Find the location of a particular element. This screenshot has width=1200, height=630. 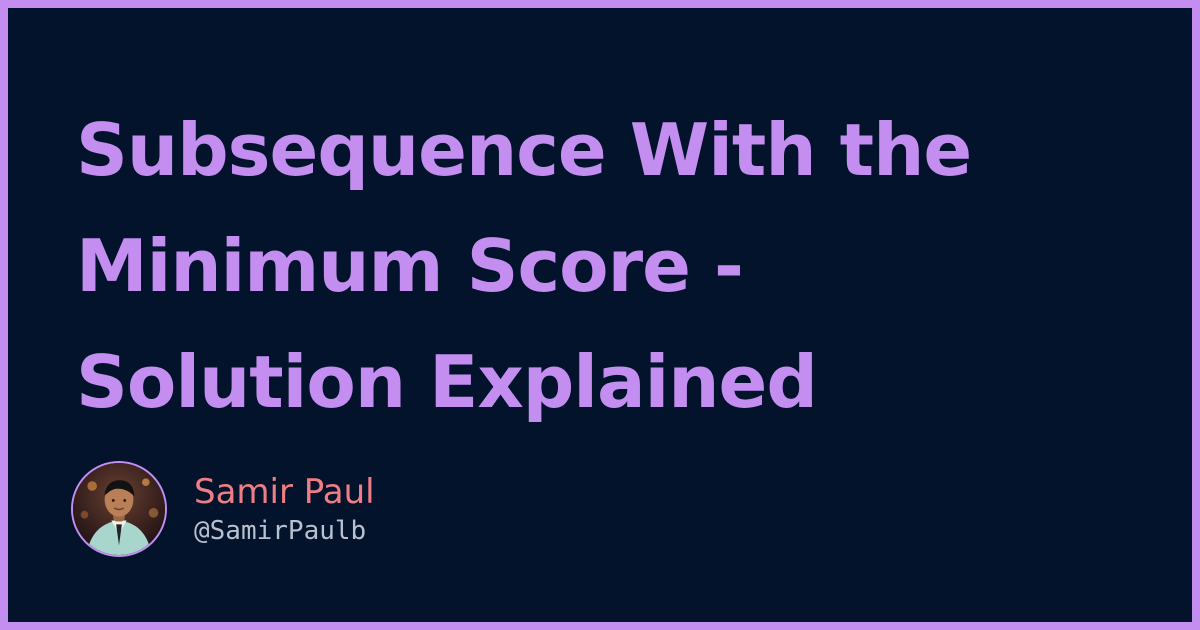

avatar is located at coordinates (119, 509).